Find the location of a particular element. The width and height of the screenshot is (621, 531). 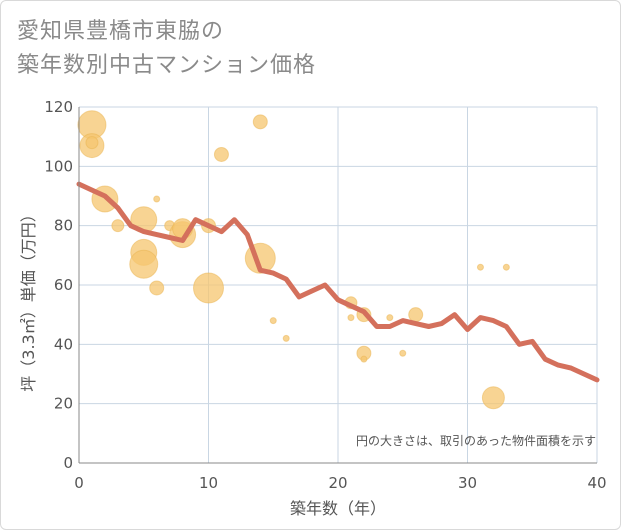

x-tick-label: 0 is located at coordinates (79, 483).